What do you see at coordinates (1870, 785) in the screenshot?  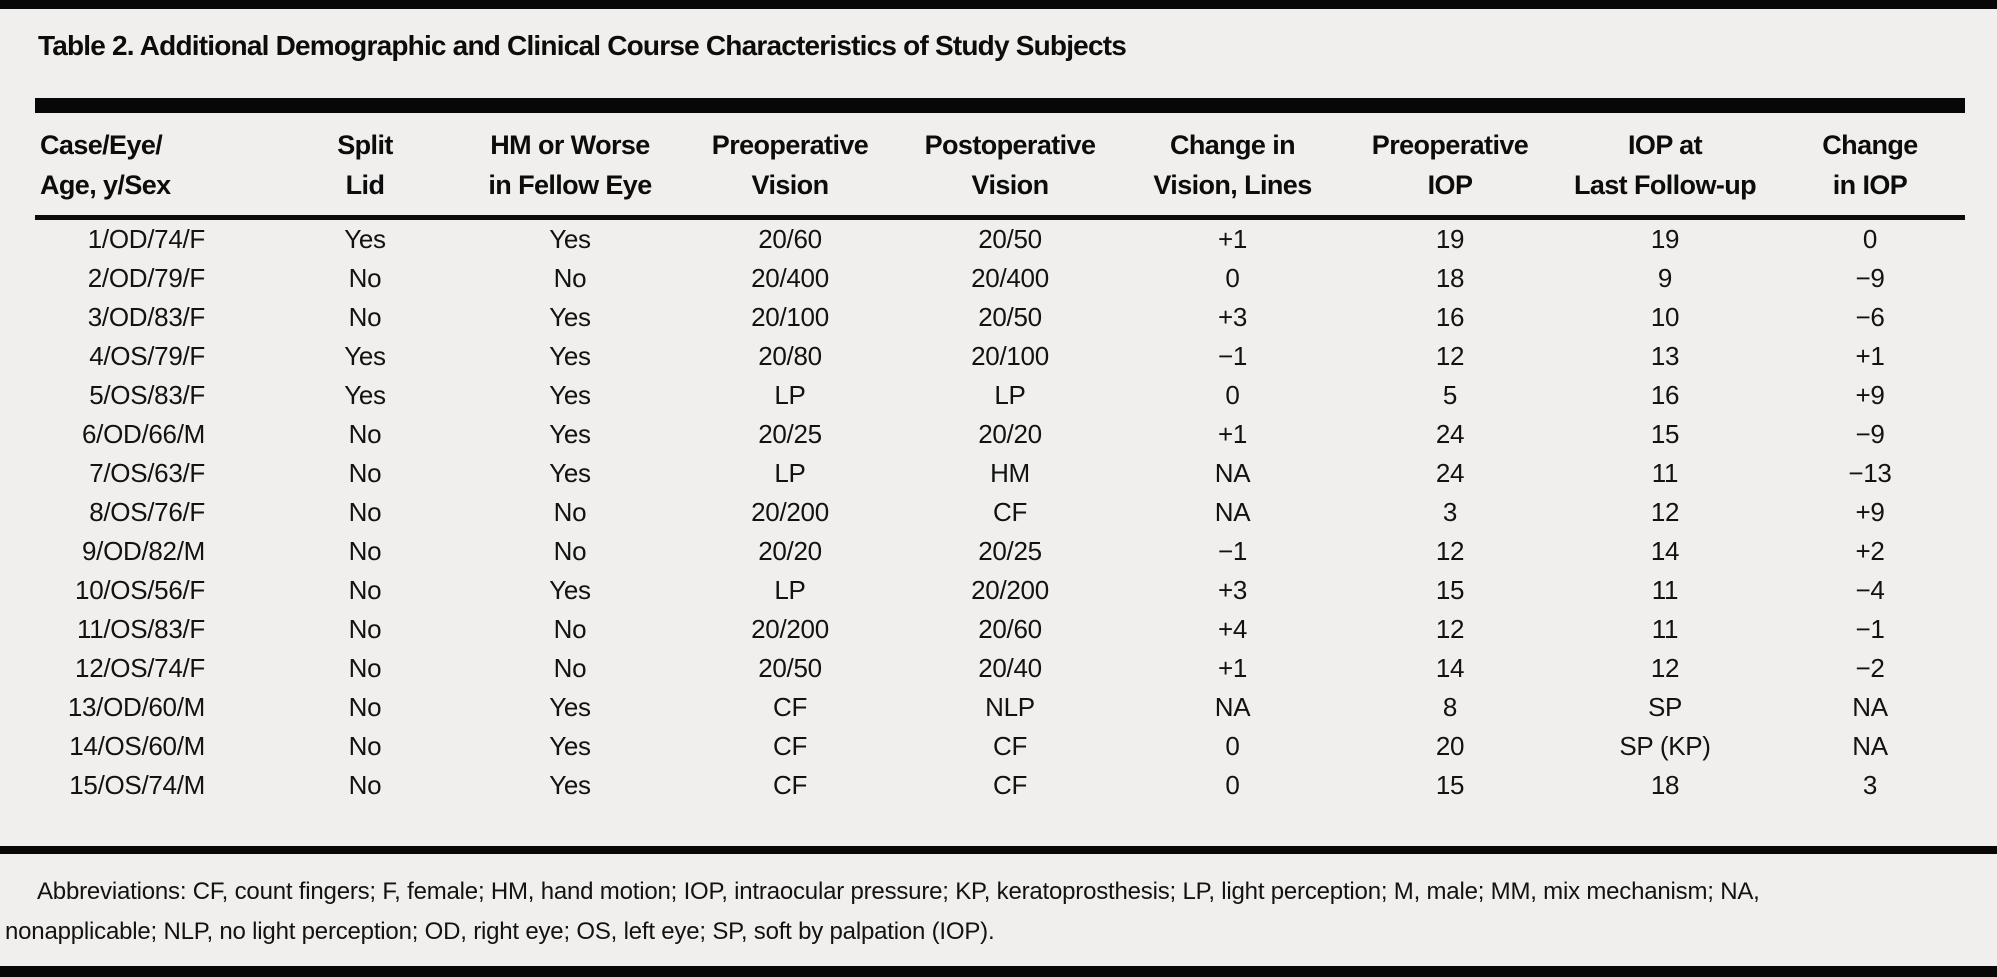 I see `table-cell: 3` at bounding box center [1870, 785].